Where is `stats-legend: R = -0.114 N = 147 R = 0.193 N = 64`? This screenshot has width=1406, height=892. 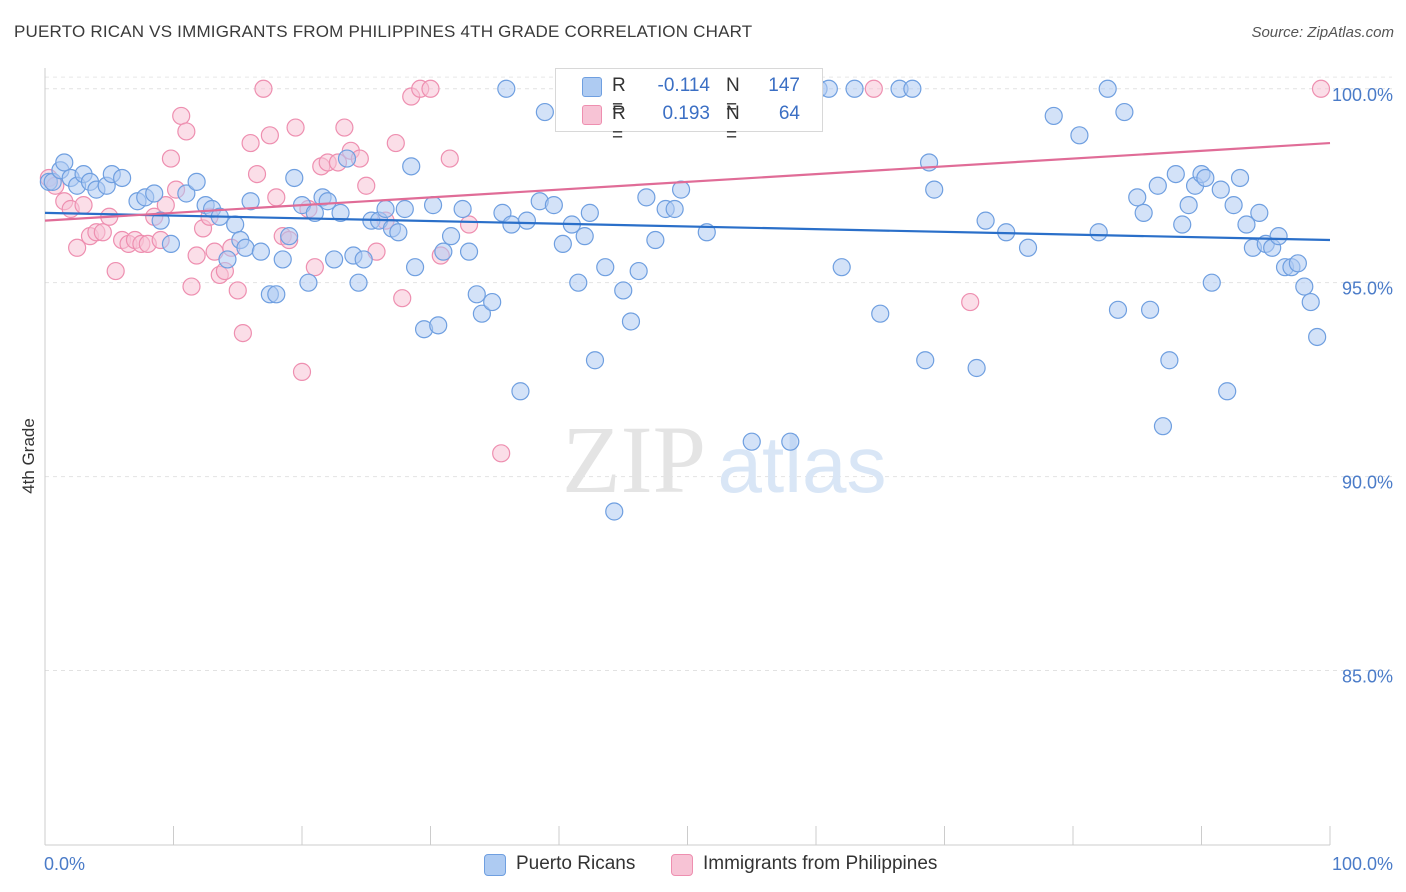
stats-legend: R = -0.114 N = 147 R = 0.193 N = 64 is located at coordinates (689, 107).